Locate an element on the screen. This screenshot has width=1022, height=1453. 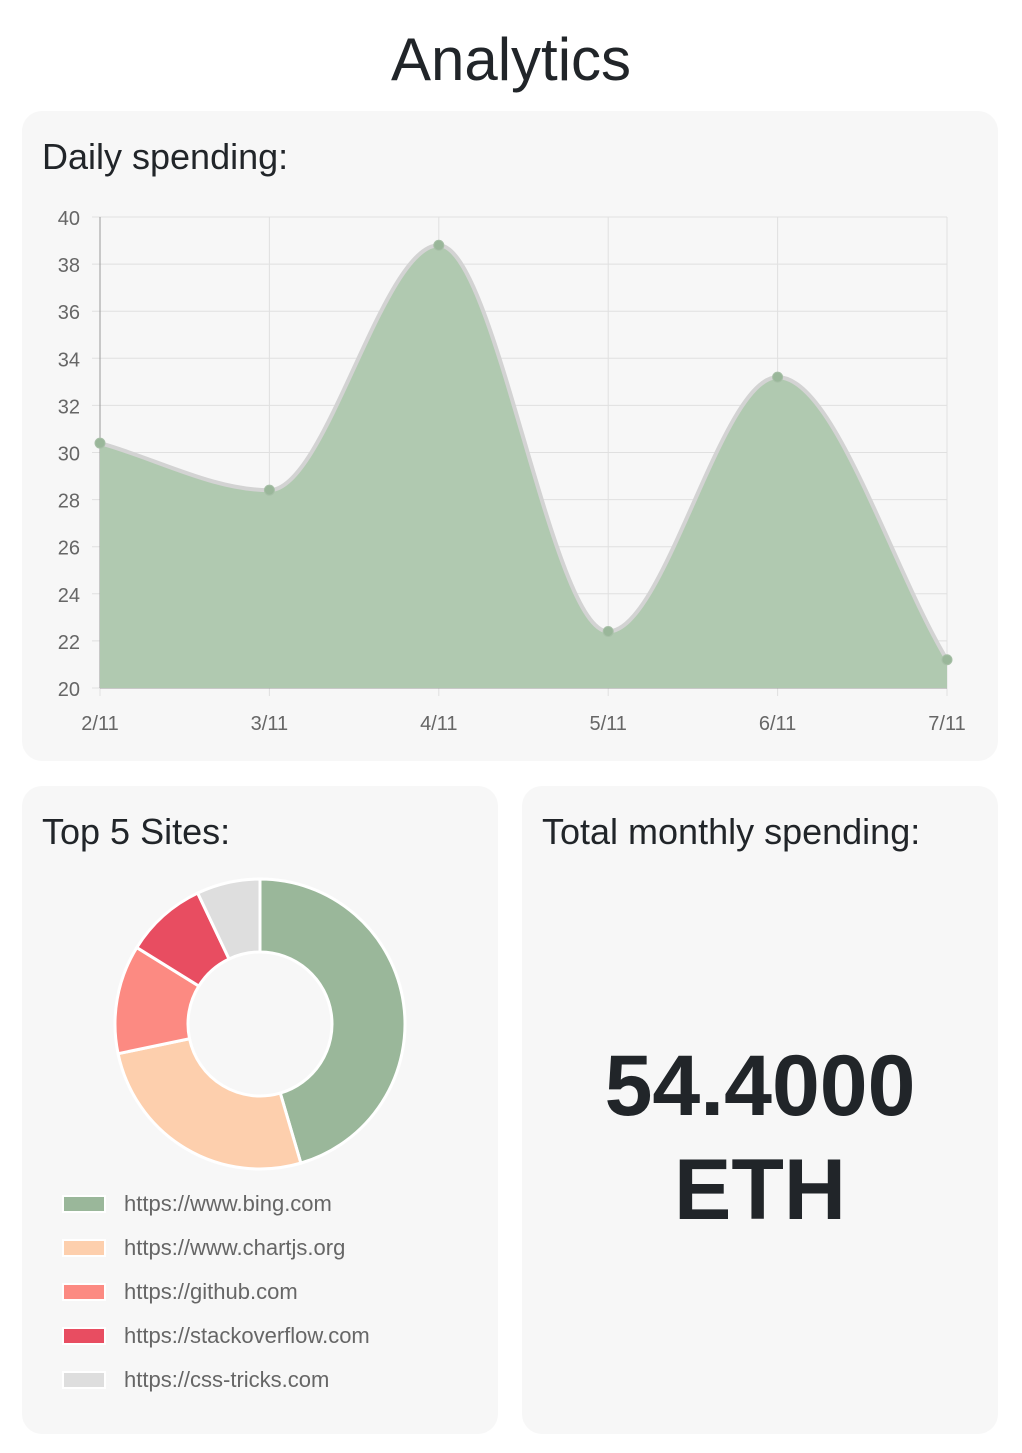
legend-item: https://stackoverflow.com is located at coordinates (216, 1336).